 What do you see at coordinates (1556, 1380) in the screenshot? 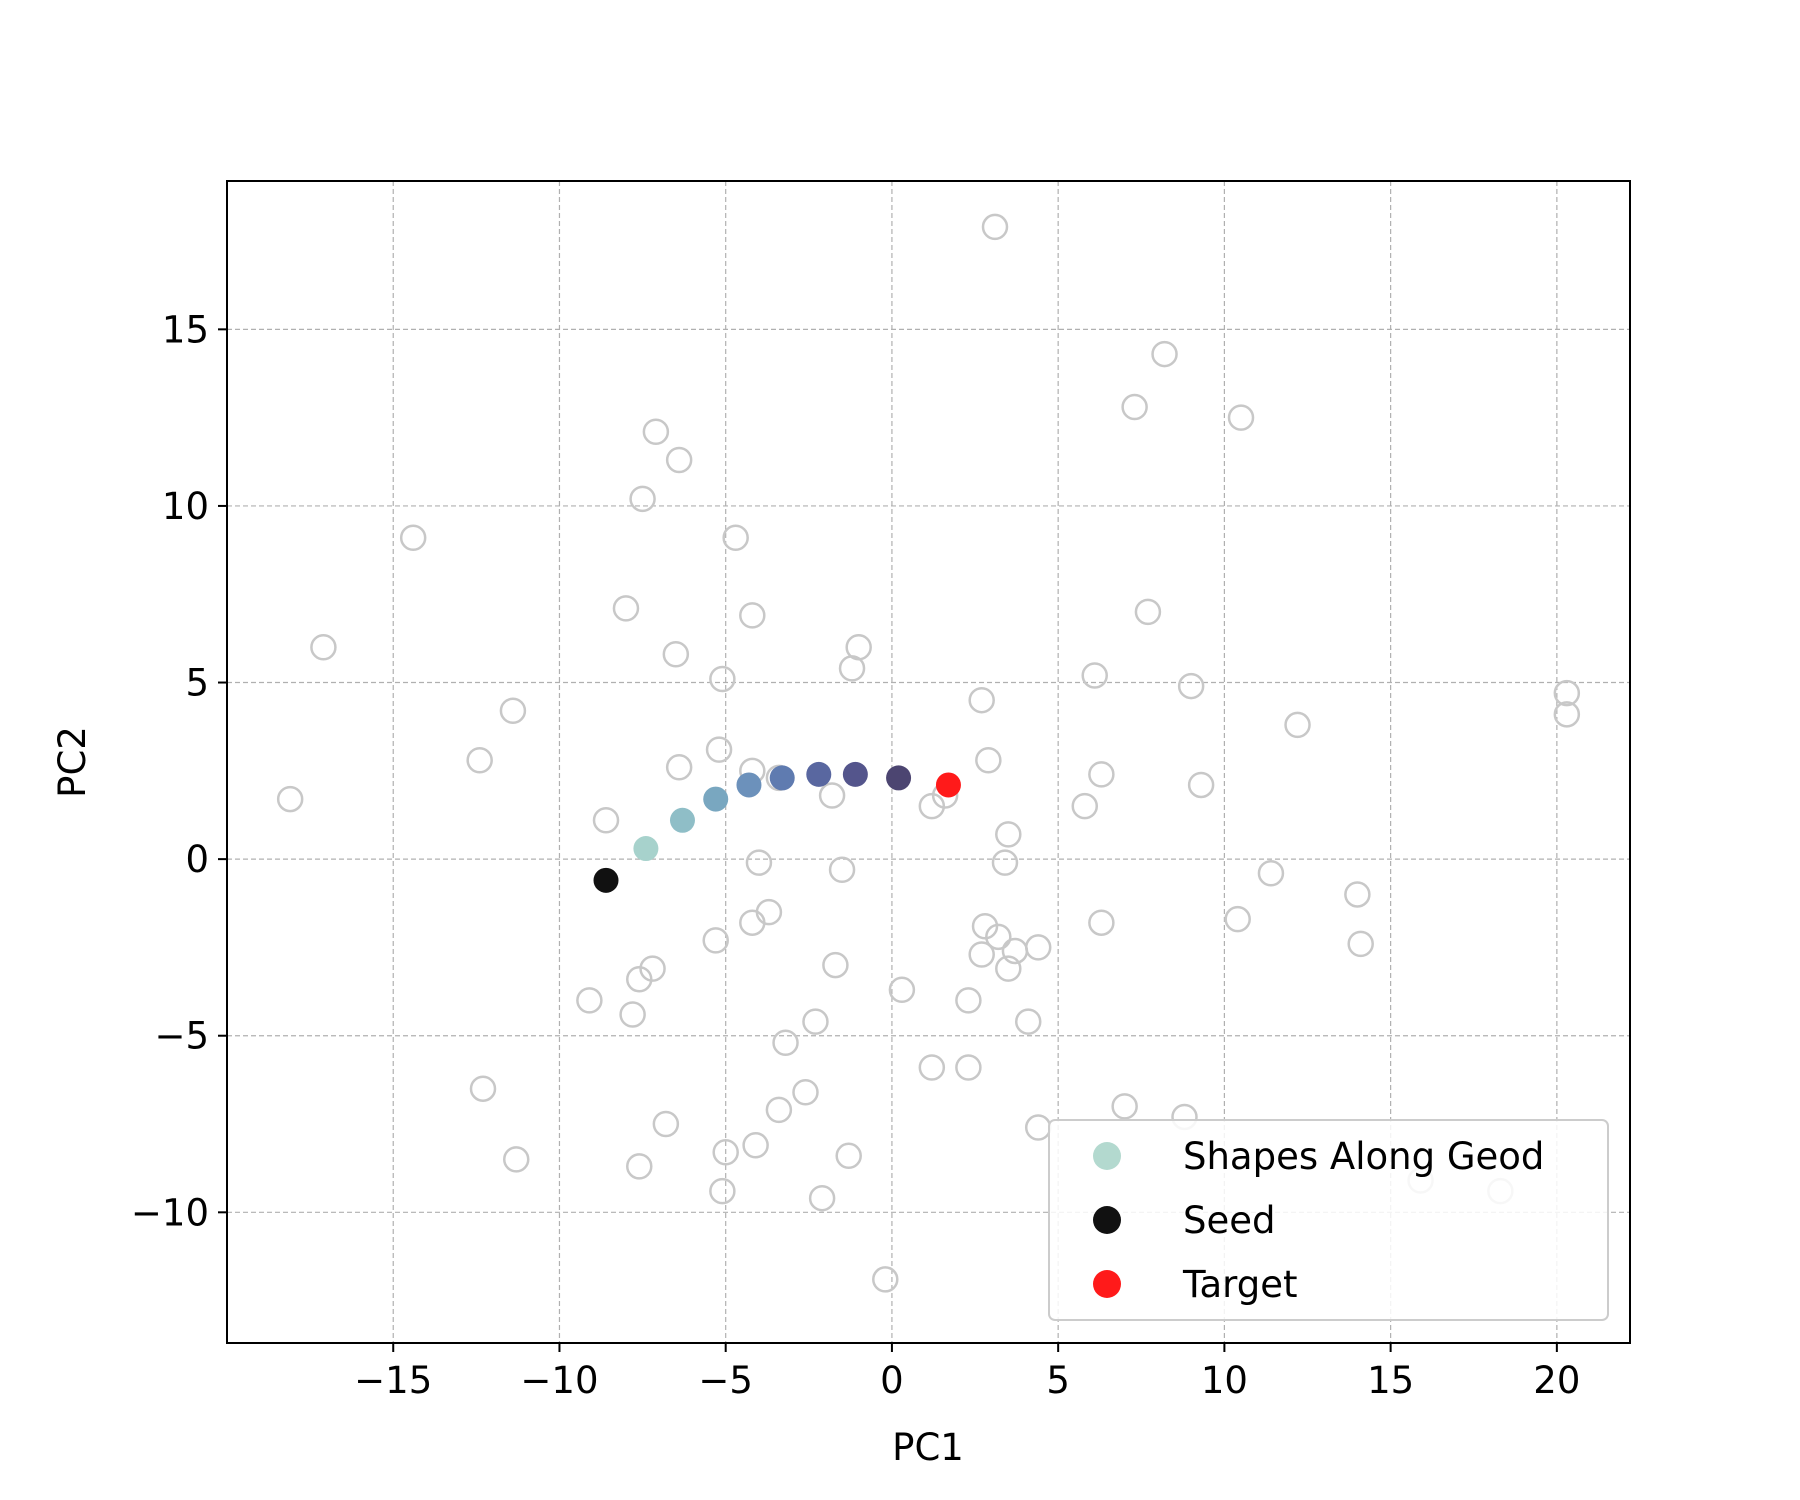
I see `x-tick-label: 20` at bounding box center [1556, 1380].